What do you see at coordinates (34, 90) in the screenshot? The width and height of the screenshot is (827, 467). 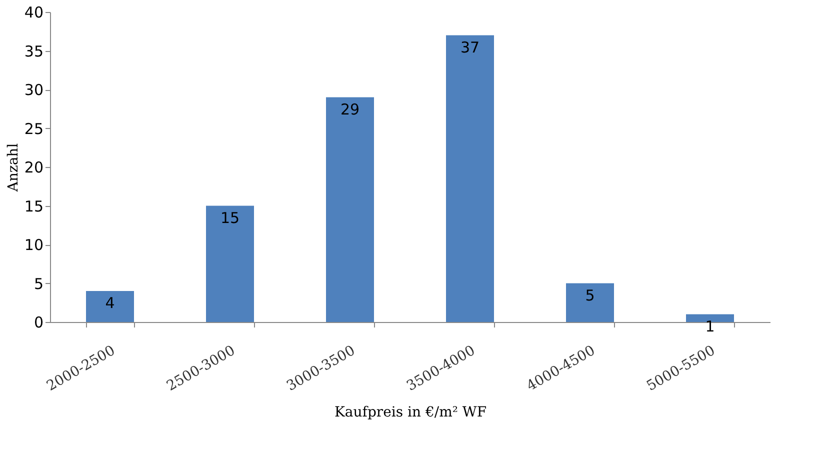 I see `y-tick-label: 30` at bounding box center [34, 90].